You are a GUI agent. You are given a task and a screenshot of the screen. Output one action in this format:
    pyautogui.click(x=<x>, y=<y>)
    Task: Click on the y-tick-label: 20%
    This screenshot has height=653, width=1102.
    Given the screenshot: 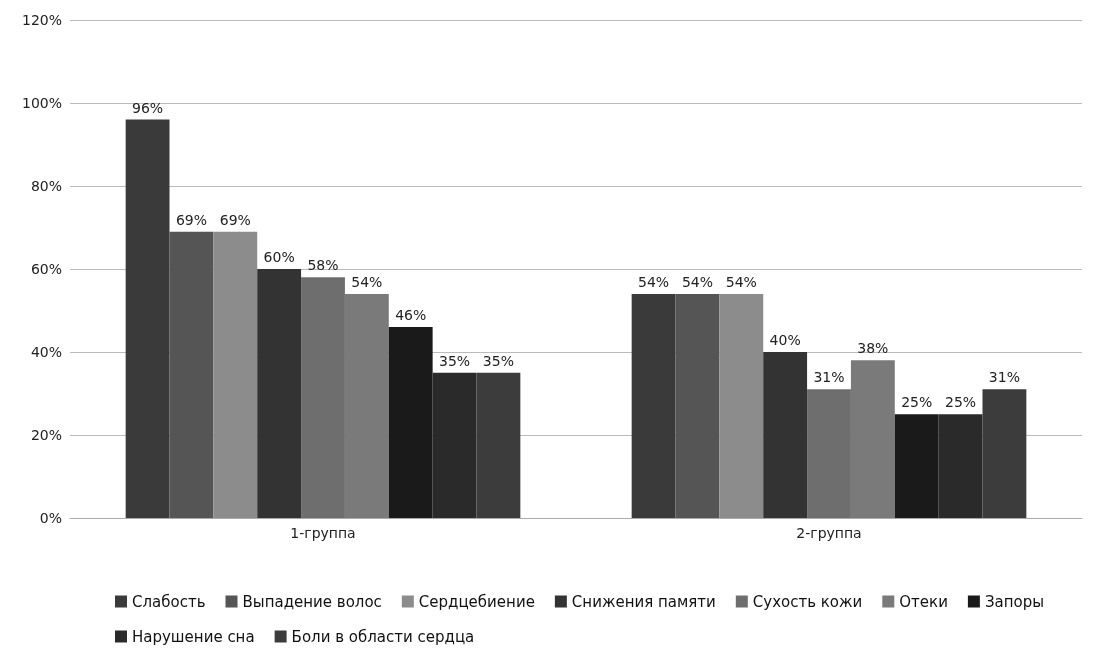 What is the action you would take?
    pyautogui.click(x=46, y=435)
    